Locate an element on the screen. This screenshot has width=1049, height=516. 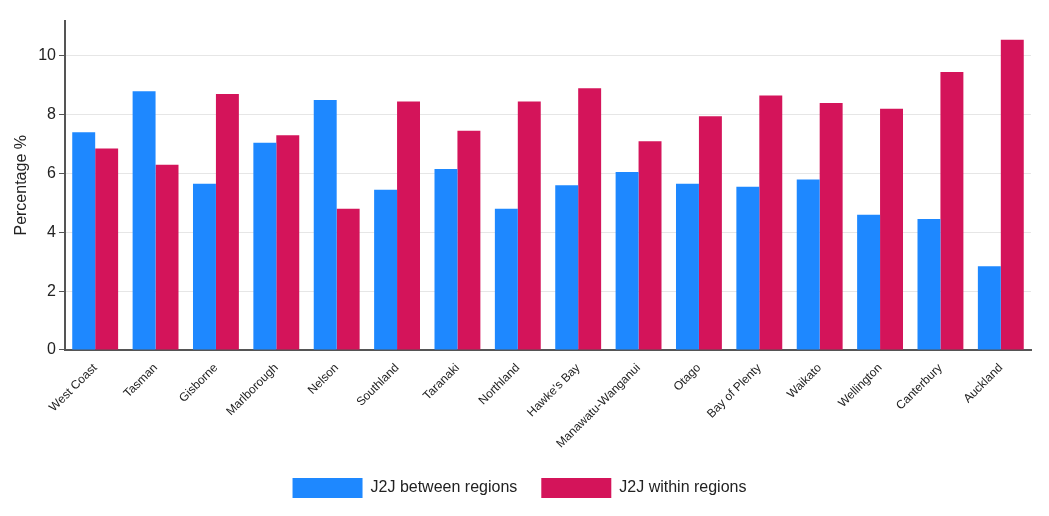
y-tick-label: 0 is located at coordinates (52, 349).